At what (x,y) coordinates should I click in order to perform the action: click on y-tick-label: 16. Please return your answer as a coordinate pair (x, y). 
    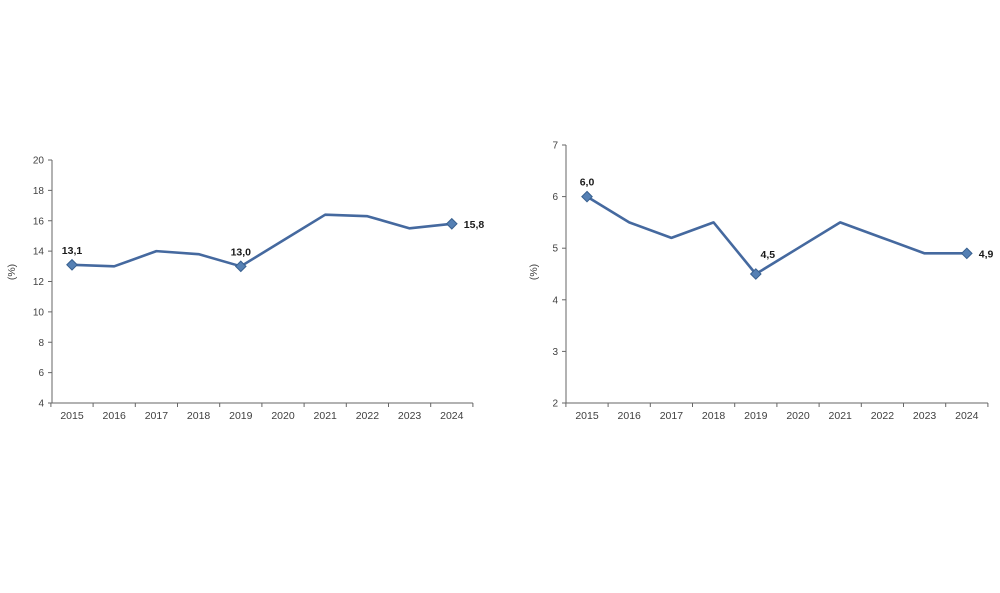
    Looking at the image, I should click on (39, 221).